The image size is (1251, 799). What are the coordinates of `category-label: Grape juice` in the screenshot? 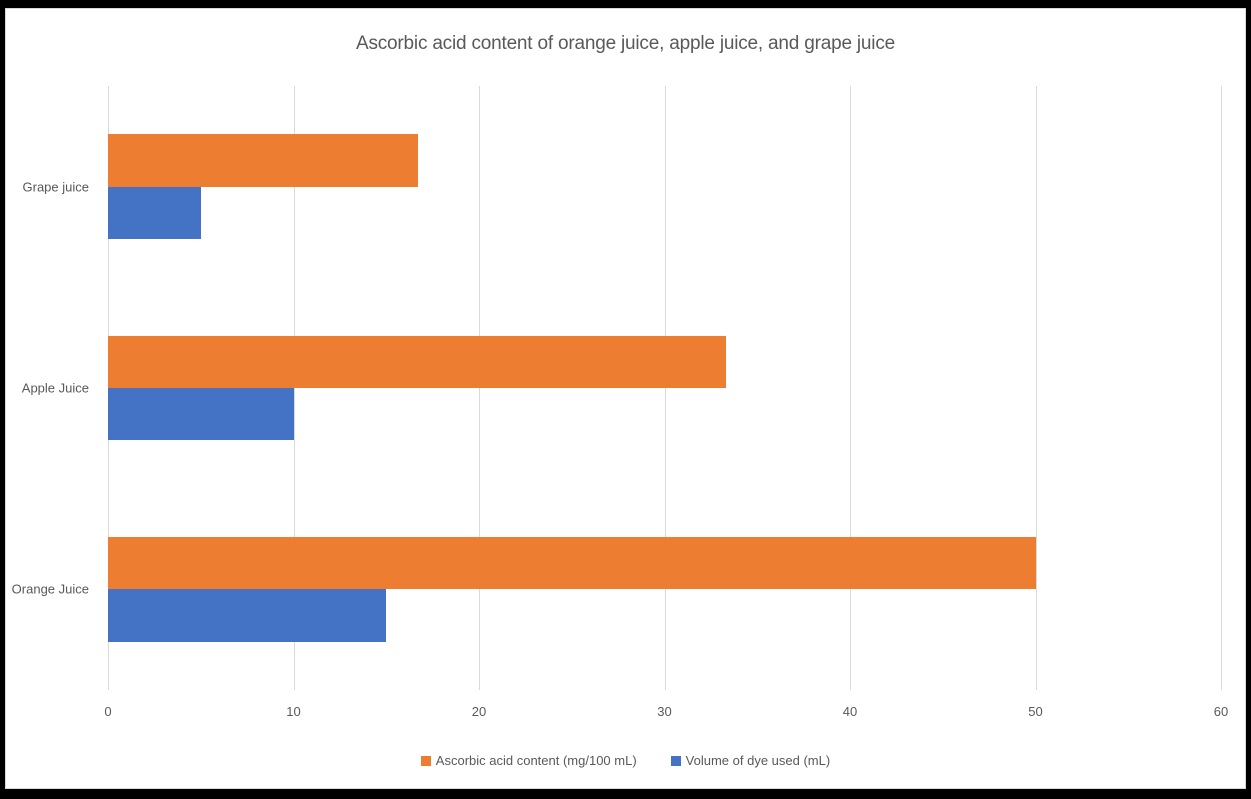 It's located at (55, 187).